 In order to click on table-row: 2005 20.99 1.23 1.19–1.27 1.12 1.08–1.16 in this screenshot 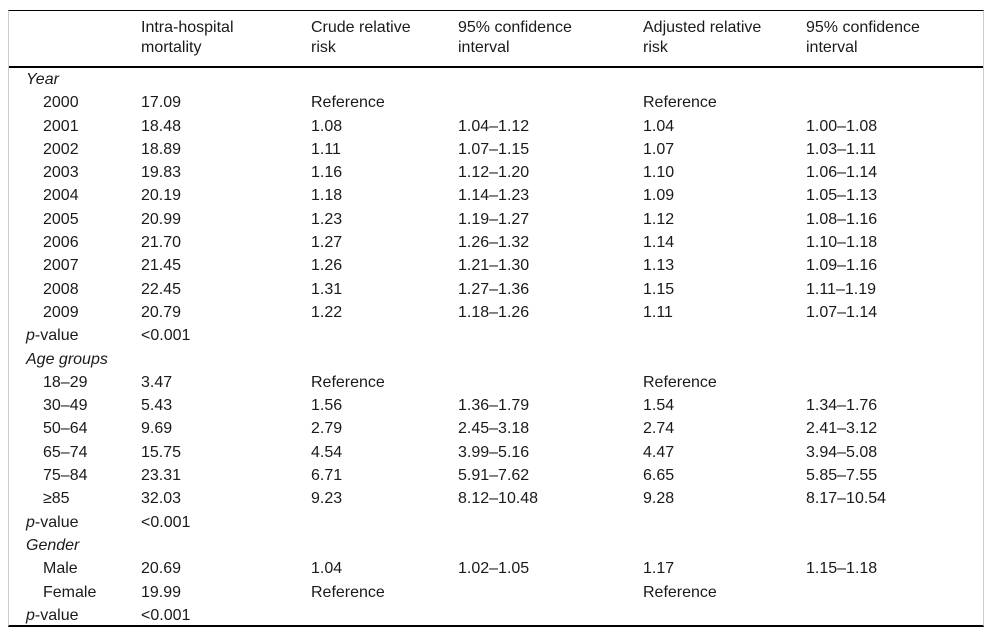, I will do `click(496, 219)`.